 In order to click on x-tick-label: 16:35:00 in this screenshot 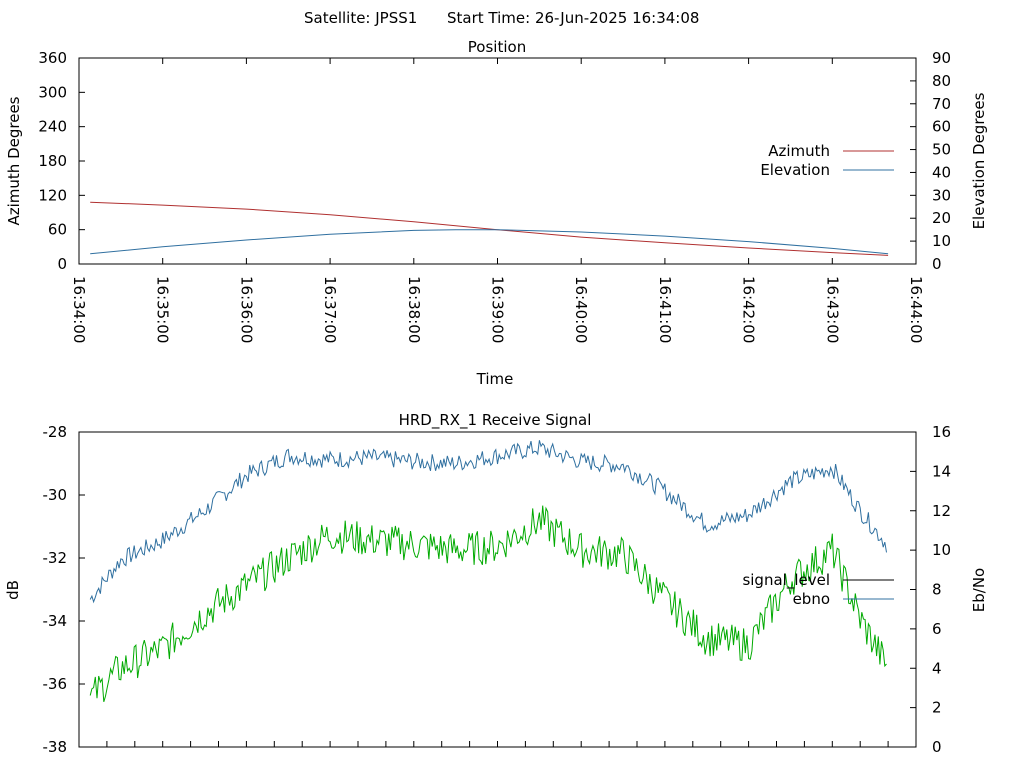, I will do `click(163, 309)`.